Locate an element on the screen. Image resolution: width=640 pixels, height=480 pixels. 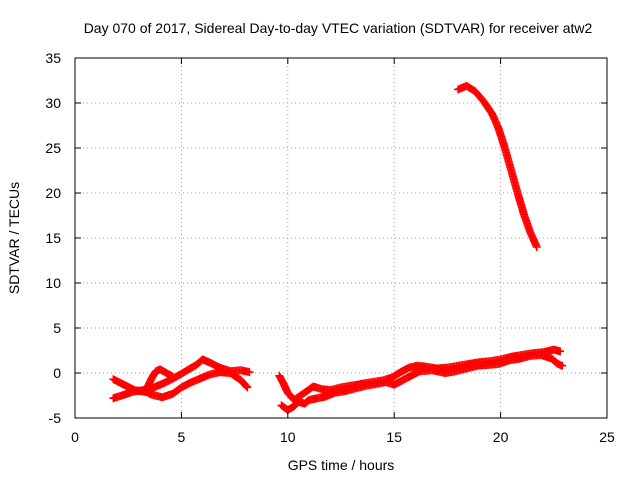
x-tick-label: 15 is located at coordinates (394, 437).